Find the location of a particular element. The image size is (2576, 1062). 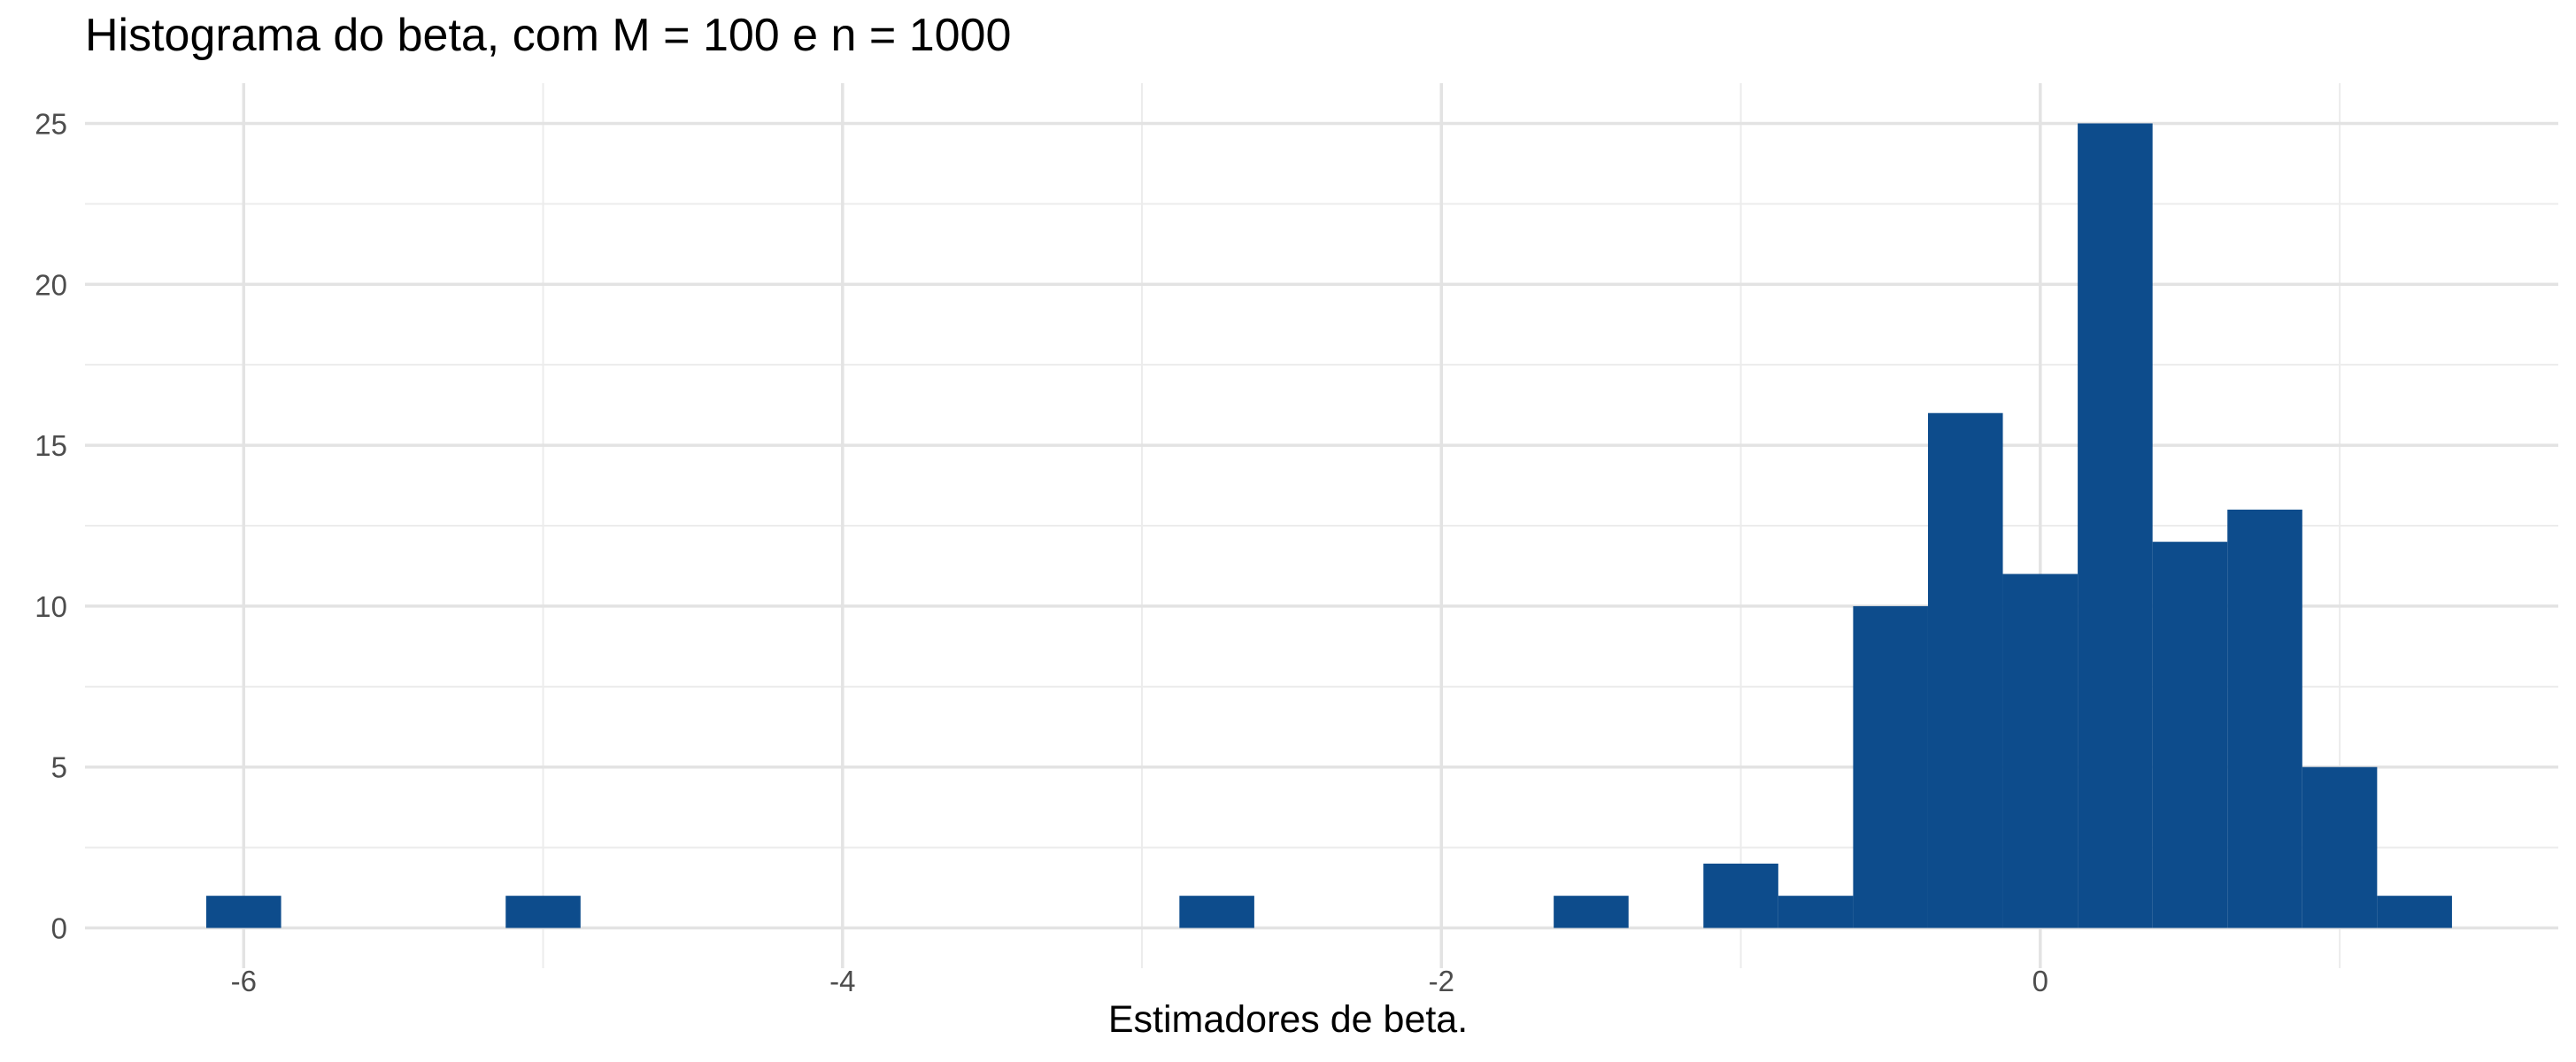

x-tick-label: -4 is located at coordinates (842, 981).